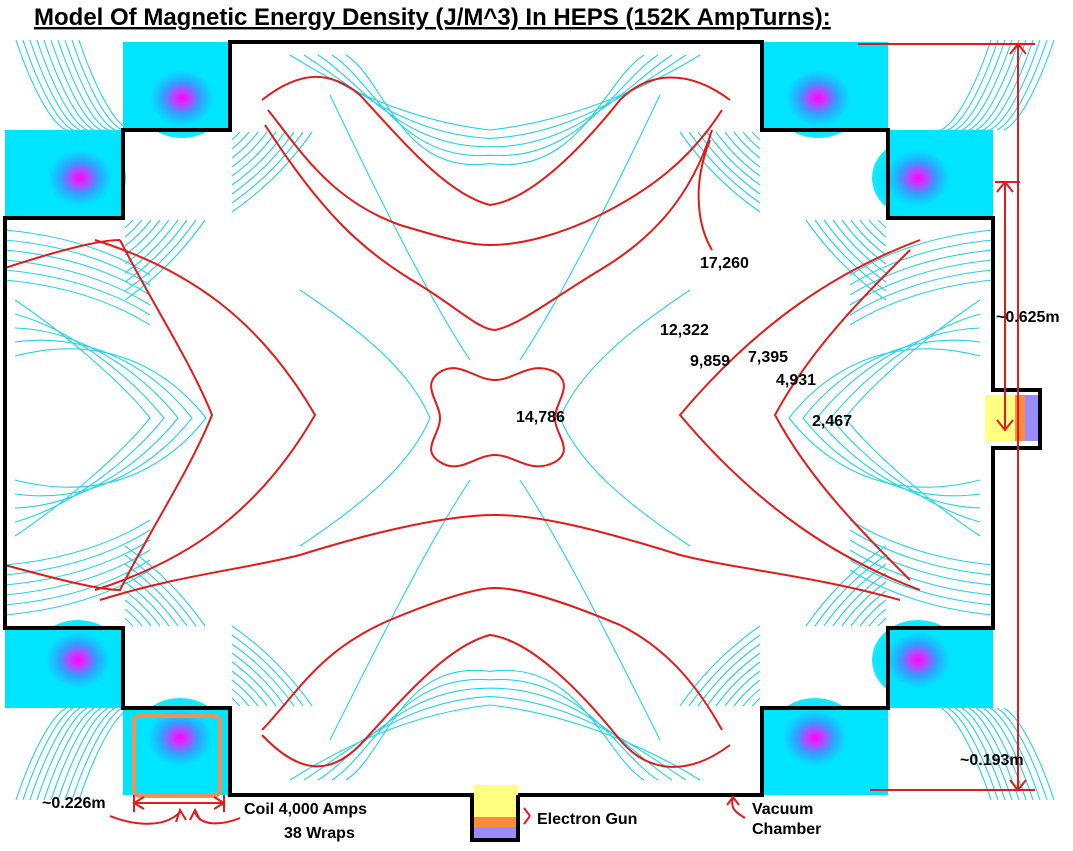  I want to click on electron-gun-label: Electron Gun, so click(587, 819).